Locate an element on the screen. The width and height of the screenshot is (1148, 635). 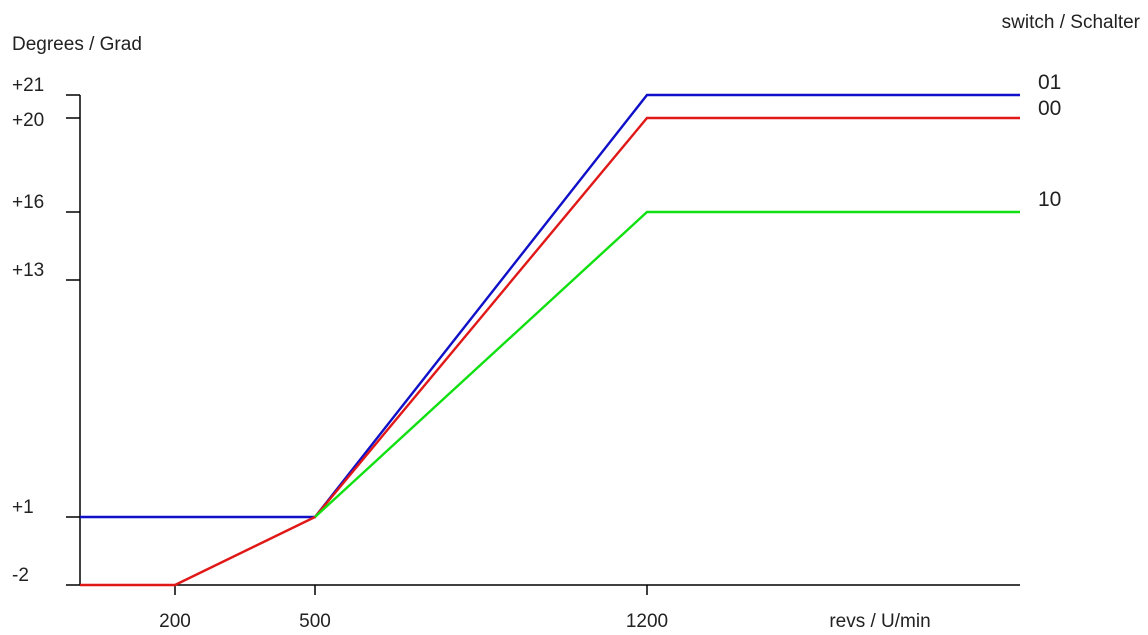
x-tick-label: 1200 is located at coordinates (647, 621).